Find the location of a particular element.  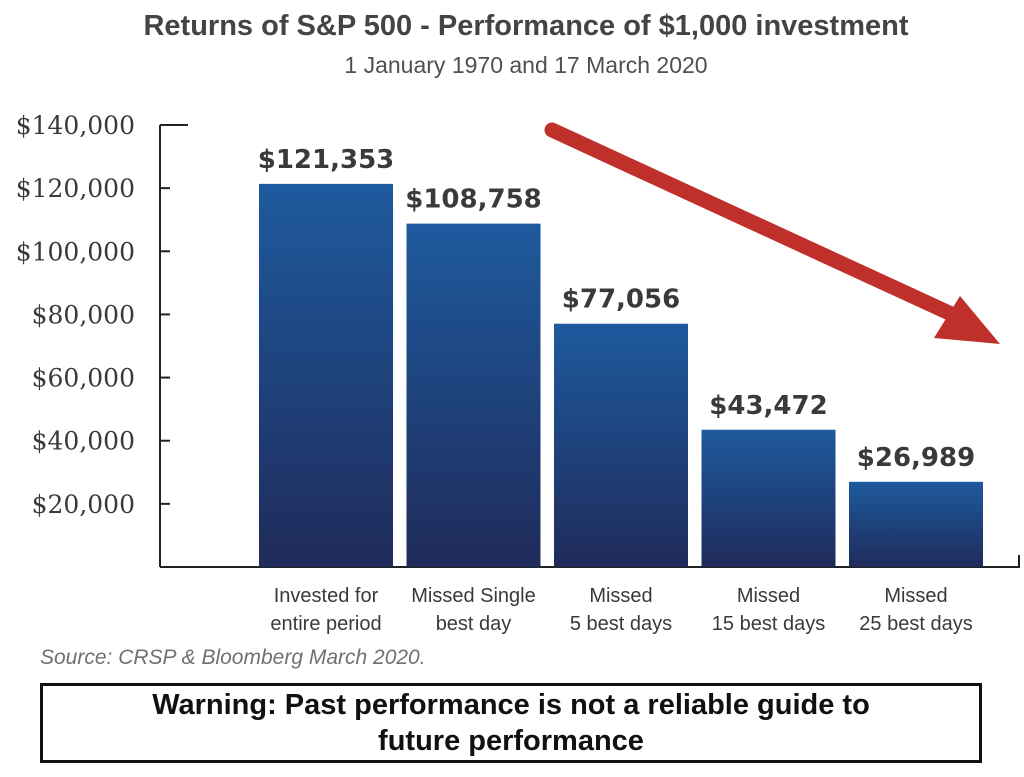

category-label: best day is located at coordinates (474, 624).